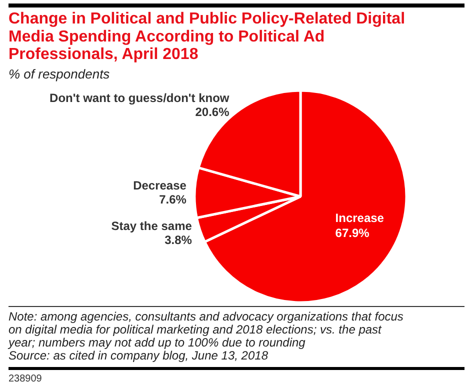 The width and height of the screenshot is (470, 391). Describe the element at coordinates (151, 225) in the screenshot. I see `slice-label: Stay the same` at that location.